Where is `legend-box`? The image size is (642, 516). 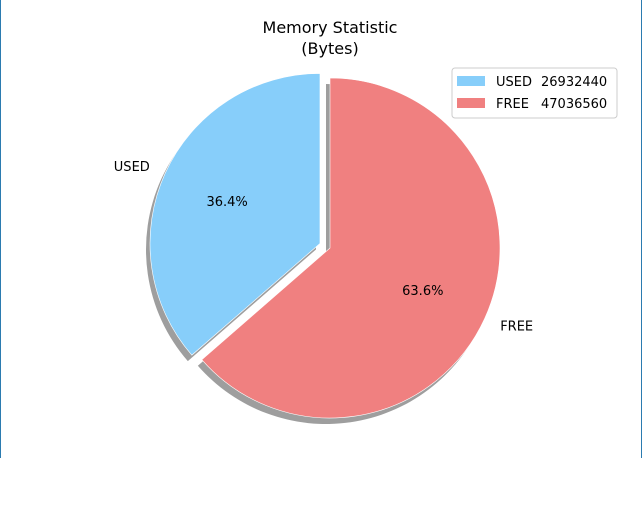 legend-box is located at coordinates (534, 93).